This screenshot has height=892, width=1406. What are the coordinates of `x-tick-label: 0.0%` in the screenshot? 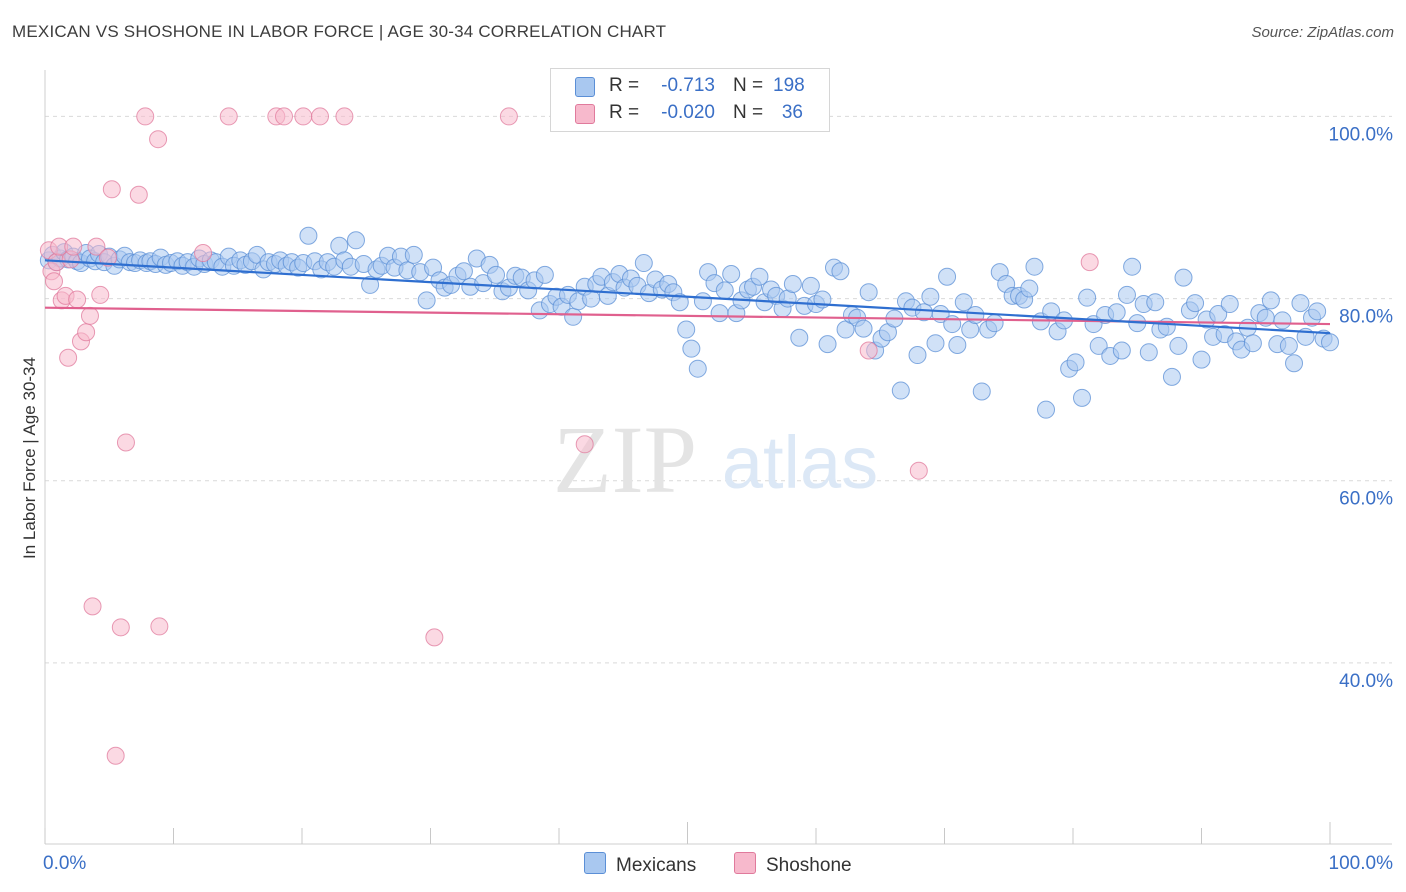 It's located at (64, 863).